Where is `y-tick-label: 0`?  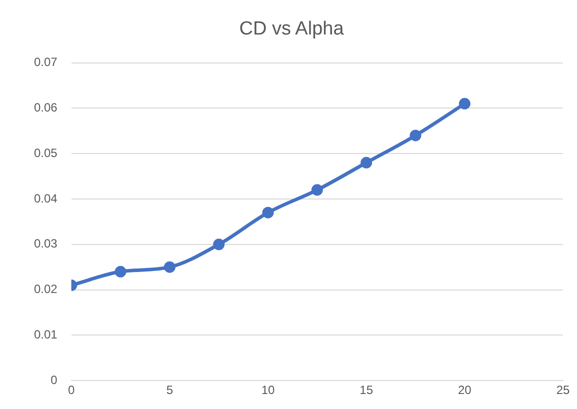 y-tick-label: 0 is located at coordinates (54, 379).